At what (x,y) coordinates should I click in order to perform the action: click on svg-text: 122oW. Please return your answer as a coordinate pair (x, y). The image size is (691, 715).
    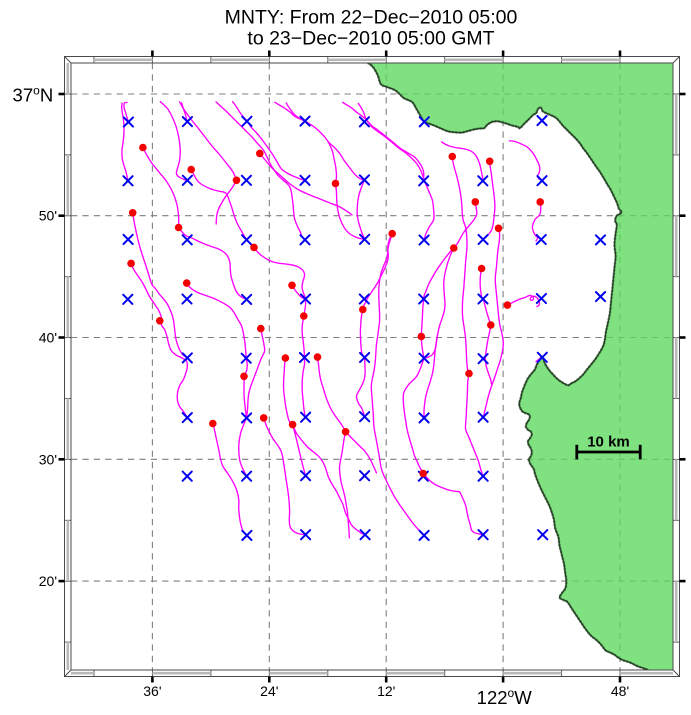
    Looking at the image, I should click on (505, 697).